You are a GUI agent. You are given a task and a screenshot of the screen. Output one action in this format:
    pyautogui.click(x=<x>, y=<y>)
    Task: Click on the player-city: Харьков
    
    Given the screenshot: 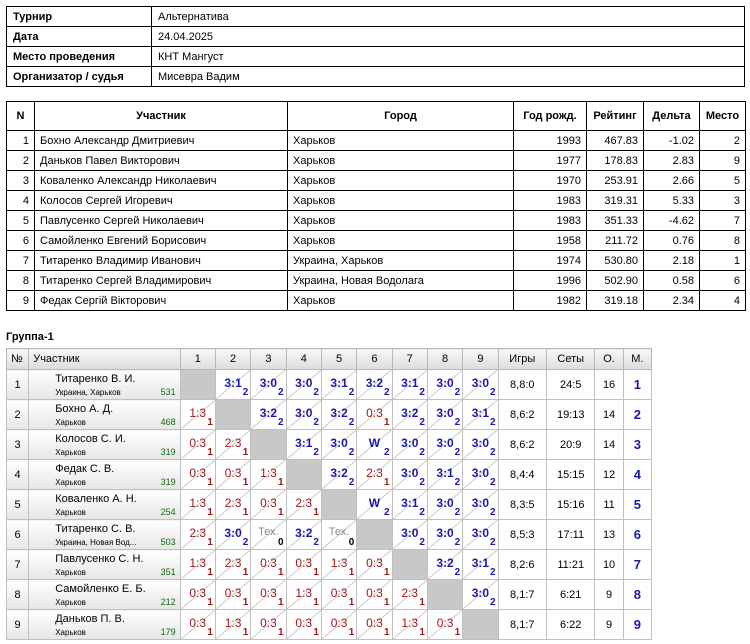 What is the action you would take?
    pyautogui.click(x=70, y=422)
    